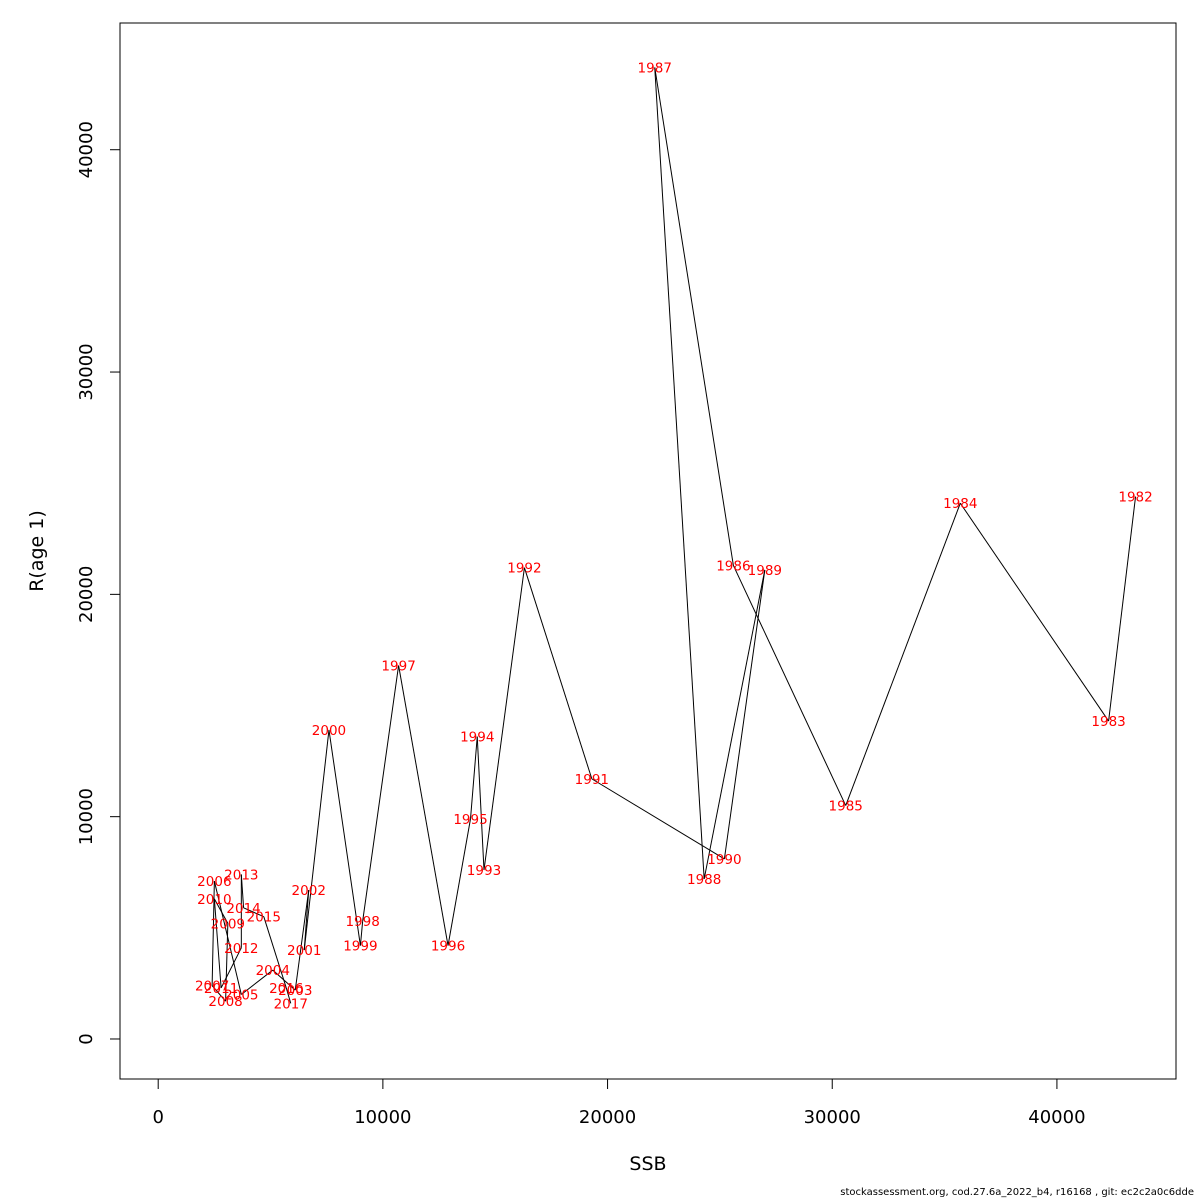  I want to click on x-tick-label: 0, so click(157, 1117).